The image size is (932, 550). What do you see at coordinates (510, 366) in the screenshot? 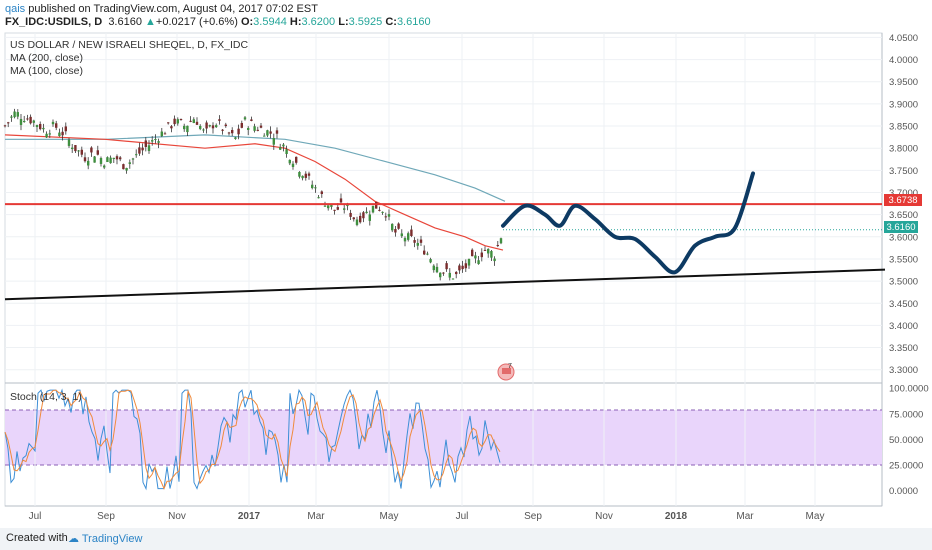
I see `svg-text: 7` at bounding box center [510, 366].